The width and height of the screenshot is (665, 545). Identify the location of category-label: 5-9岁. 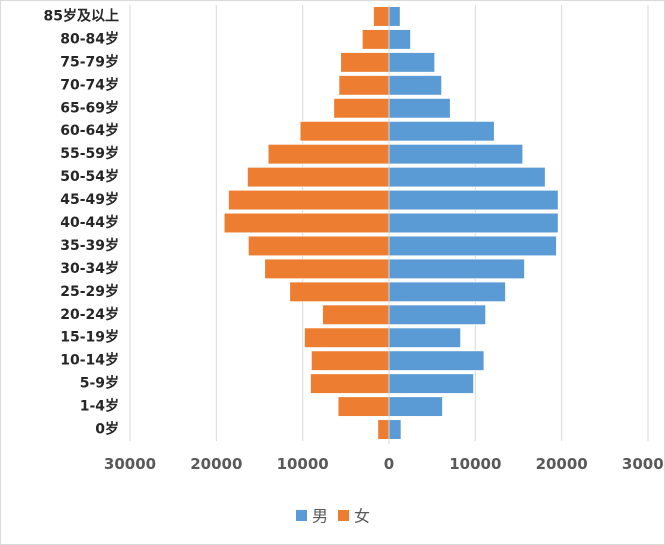
(99, 383).